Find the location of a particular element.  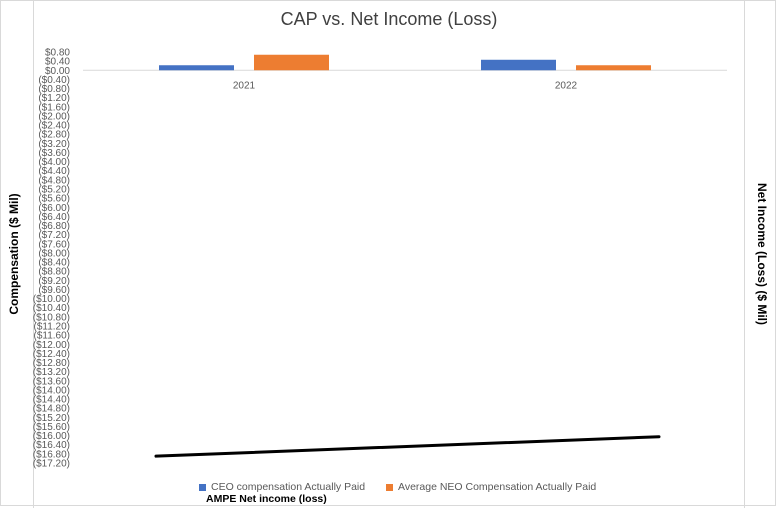

y-tick-label: ($17.20) is located at coordinates (51, 464).